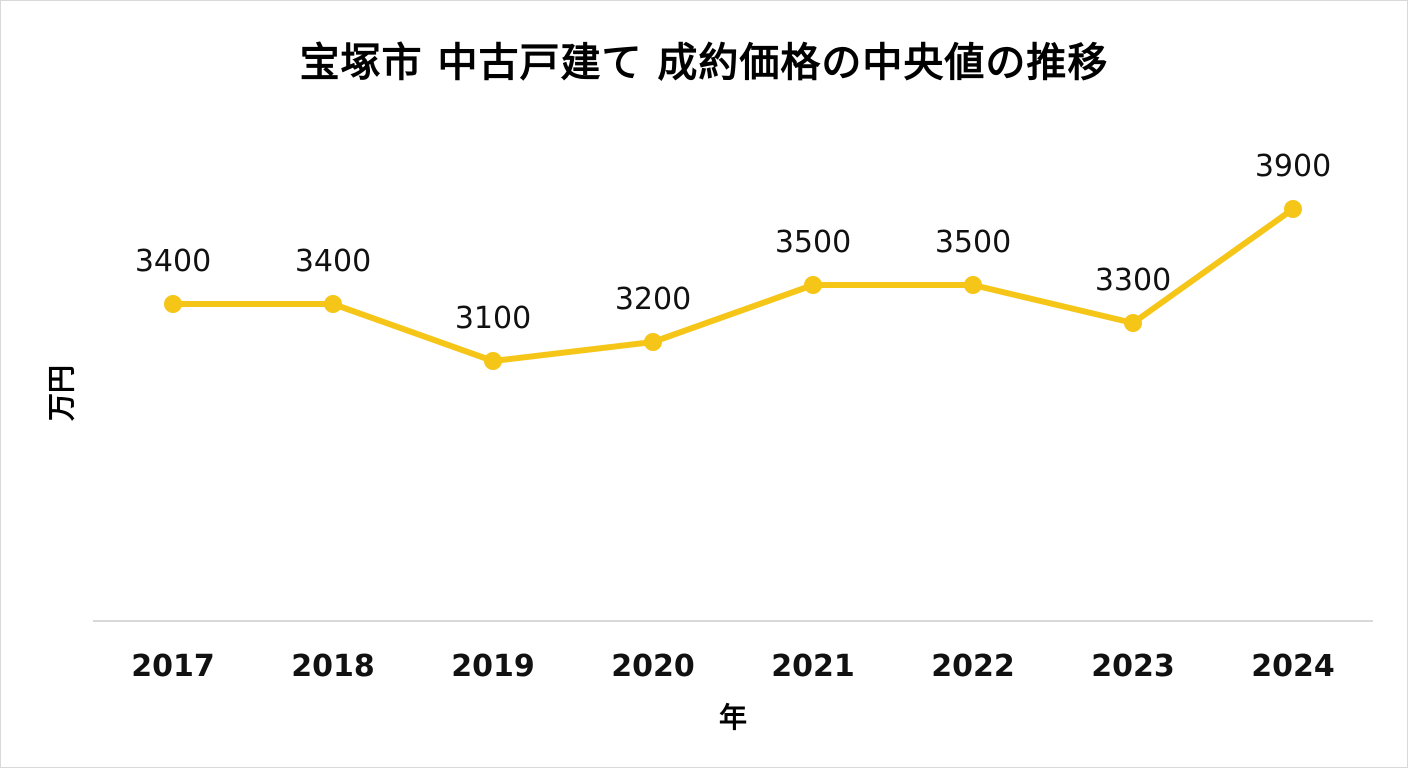  Describe the element at coordinates (1293, 209) in the screenshot. I see `data-point-2024` at that location.